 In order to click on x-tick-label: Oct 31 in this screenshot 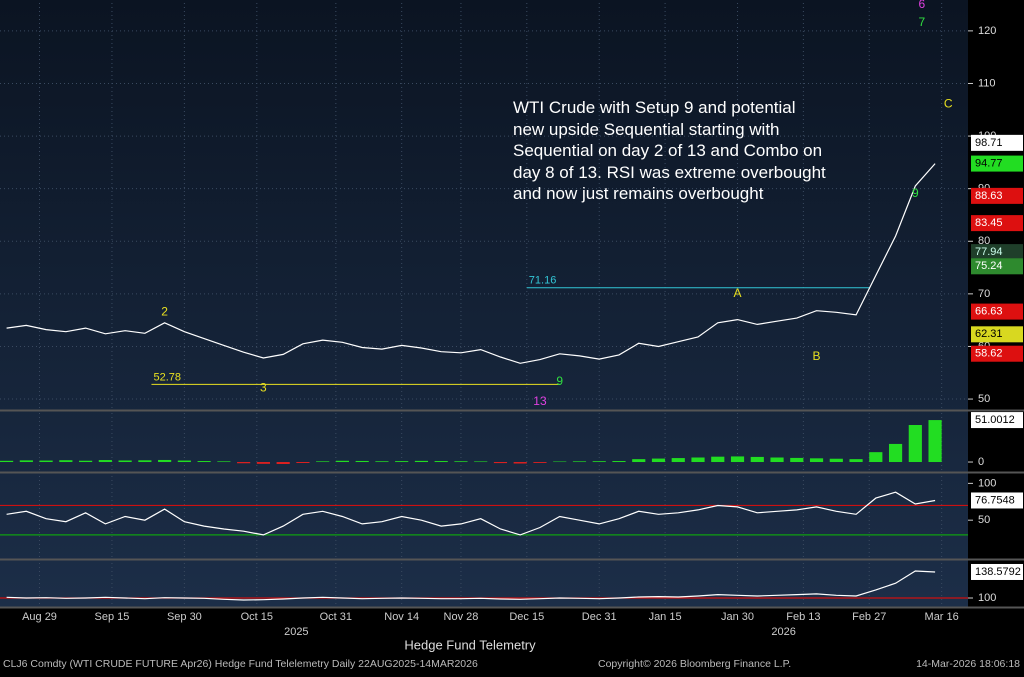, I will do `click(336, 617)`.